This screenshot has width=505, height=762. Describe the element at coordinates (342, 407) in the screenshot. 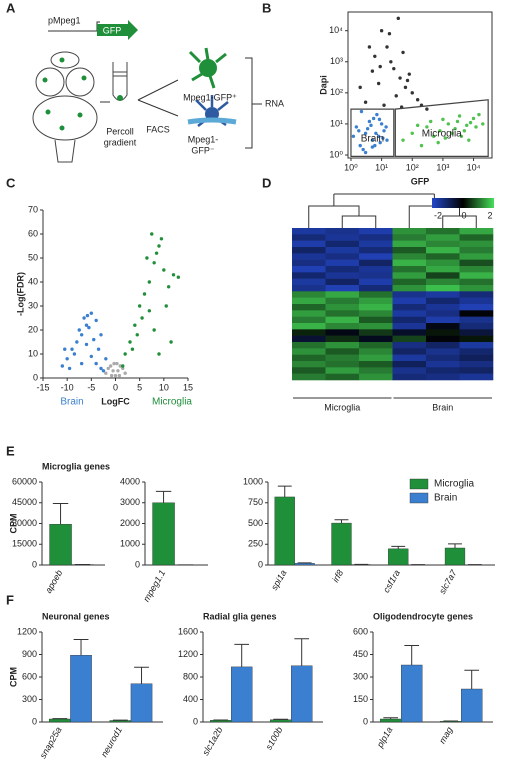

I see `group-label: Microglia` at that location.